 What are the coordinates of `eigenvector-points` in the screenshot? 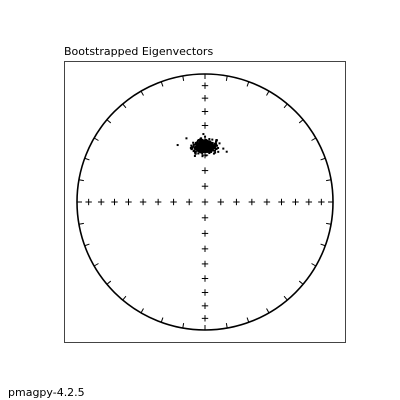 It's located at (202, 145).